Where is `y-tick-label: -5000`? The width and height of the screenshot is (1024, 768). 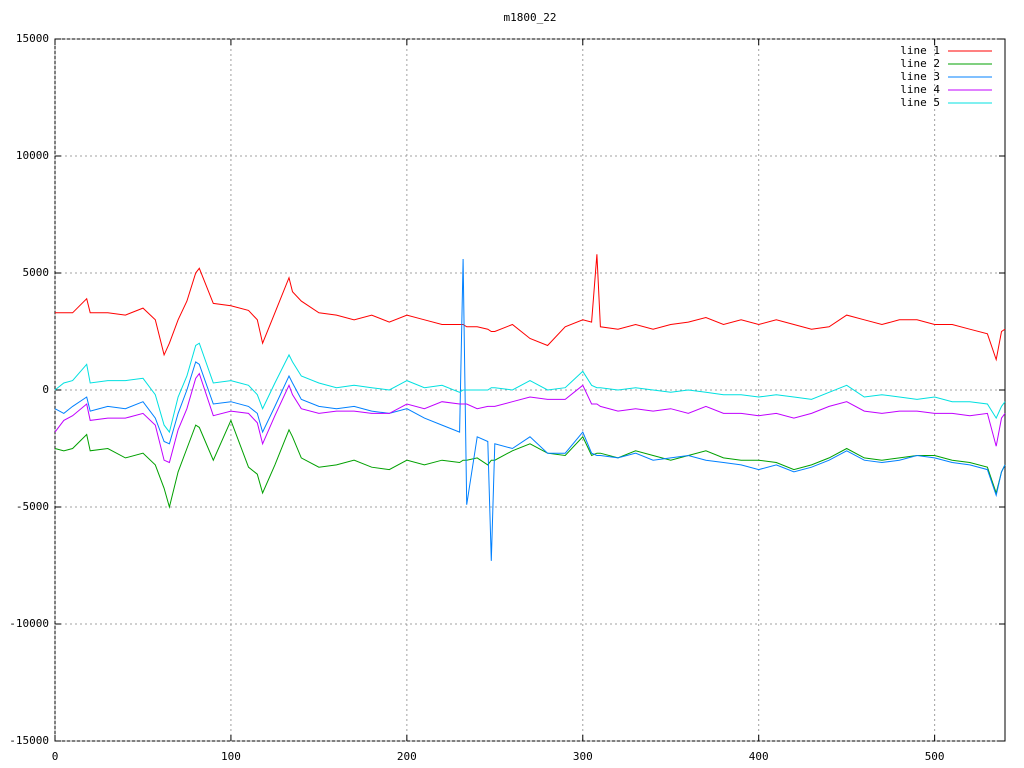 y-tick-label: -5000 is located at coordinates (32, 506).